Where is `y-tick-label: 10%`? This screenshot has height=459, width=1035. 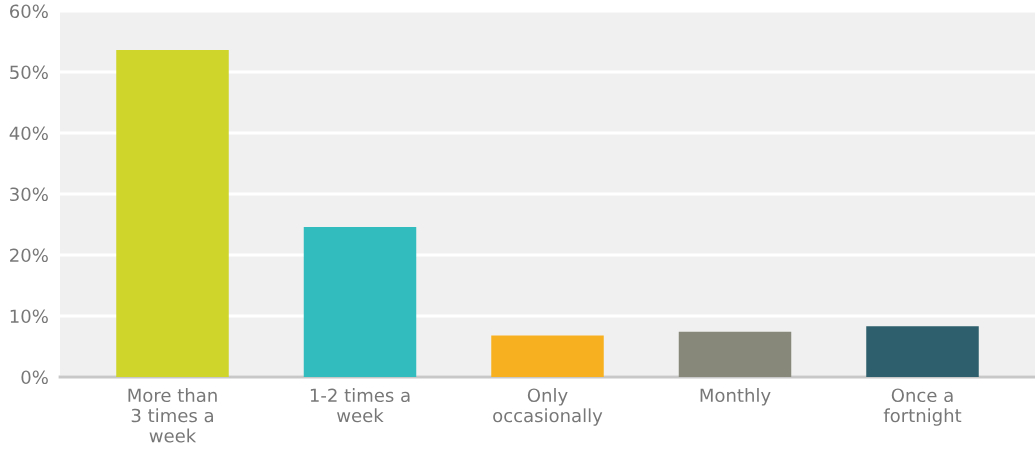
y-tick-label: 10% is located at coordinates (29, 316).